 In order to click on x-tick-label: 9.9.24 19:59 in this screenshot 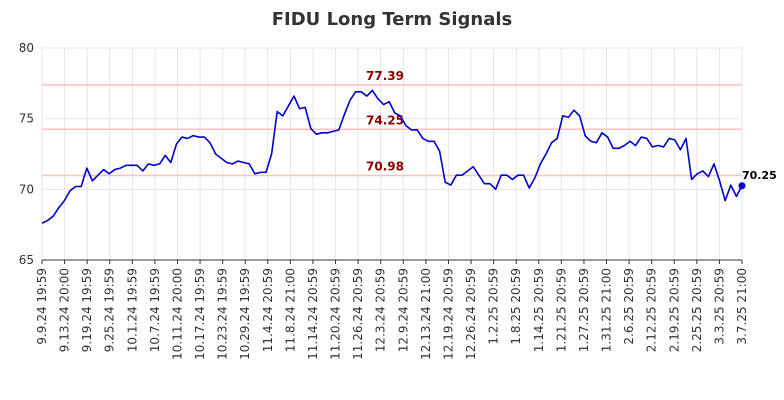, I will do `click(42, 306)`.